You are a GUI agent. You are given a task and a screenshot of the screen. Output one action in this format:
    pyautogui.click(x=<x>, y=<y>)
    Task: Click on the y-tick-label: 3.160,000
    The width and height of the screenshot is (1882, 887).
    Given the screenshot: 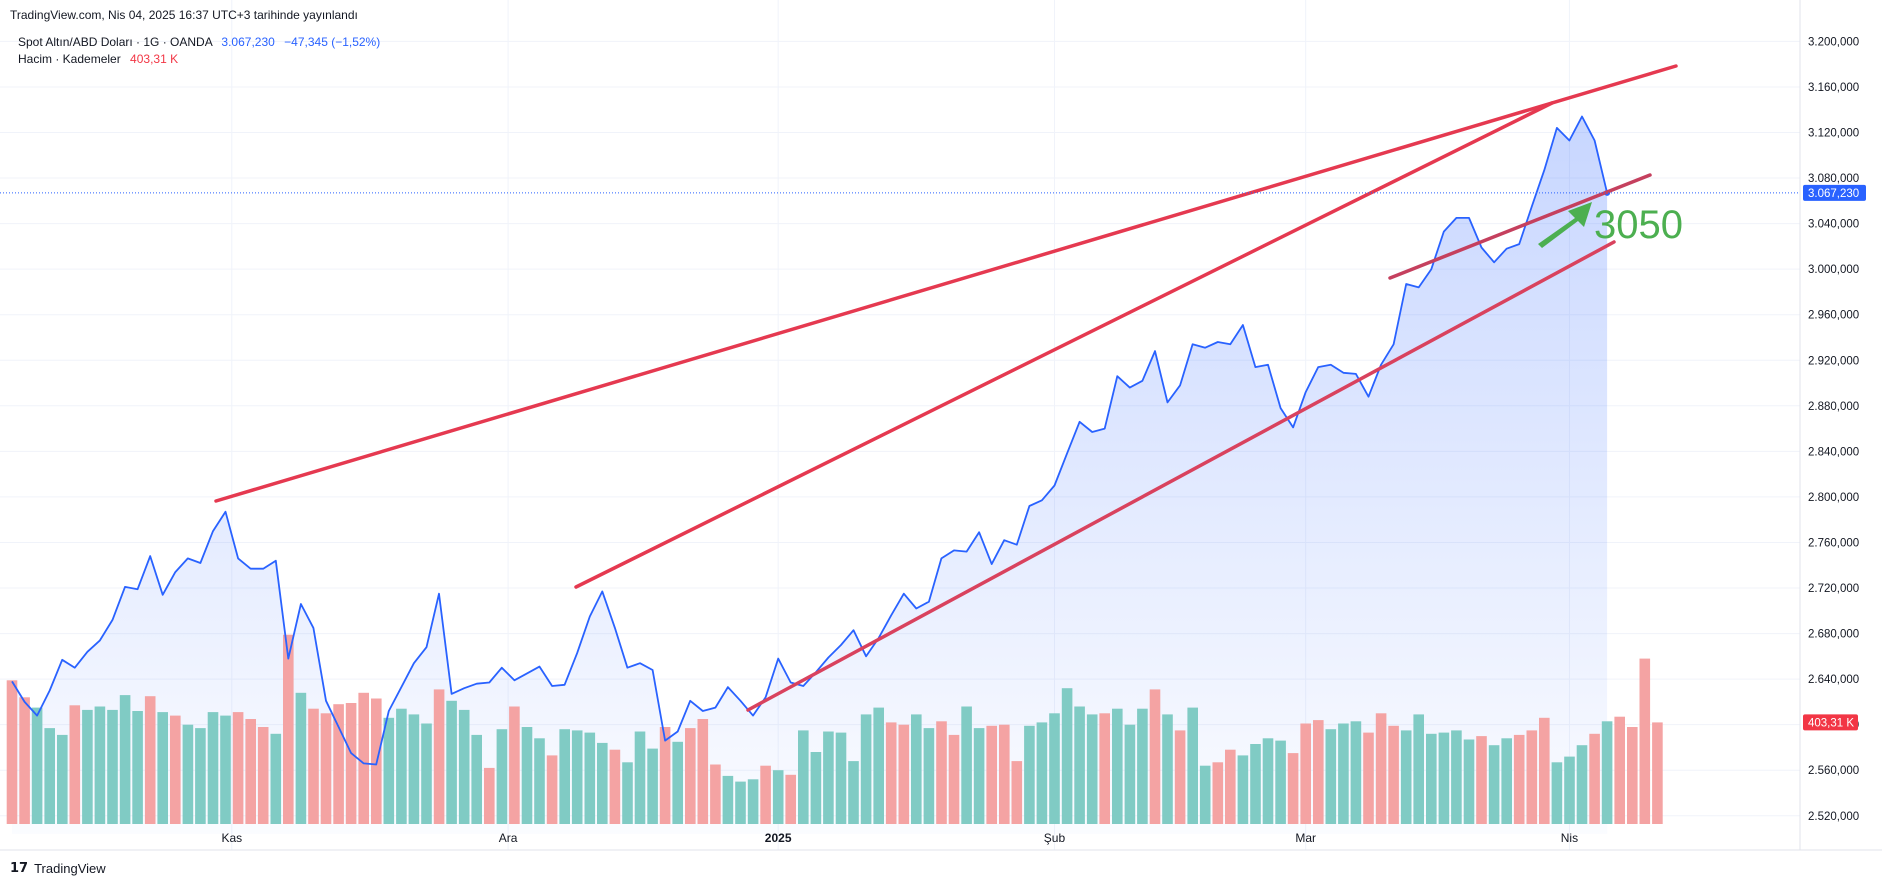 What is the action you would take?
    pyautogui.click(x=1833, y=88)
    